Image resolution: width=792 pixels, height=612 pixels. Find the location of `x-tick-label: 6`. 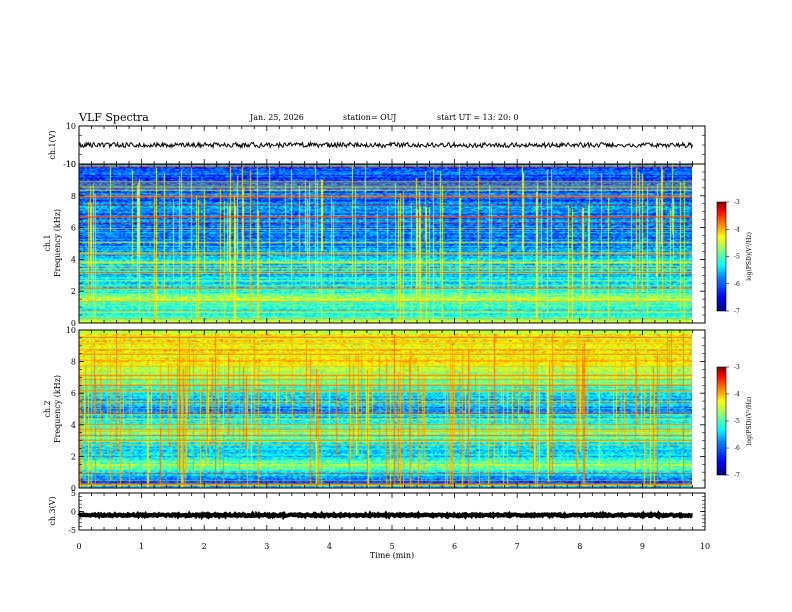

x-tick-label: 6 is located at coordinates (454, 546).